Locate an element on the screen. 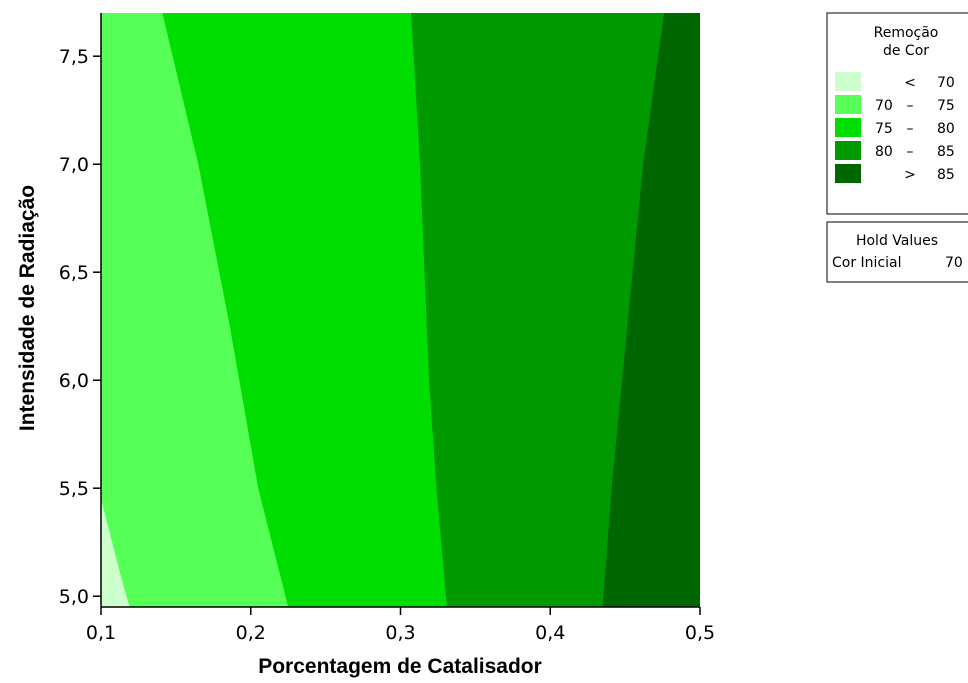 This screenshot has width=968, height=683. legend-high: 70 is located at coordinates (946, 83).